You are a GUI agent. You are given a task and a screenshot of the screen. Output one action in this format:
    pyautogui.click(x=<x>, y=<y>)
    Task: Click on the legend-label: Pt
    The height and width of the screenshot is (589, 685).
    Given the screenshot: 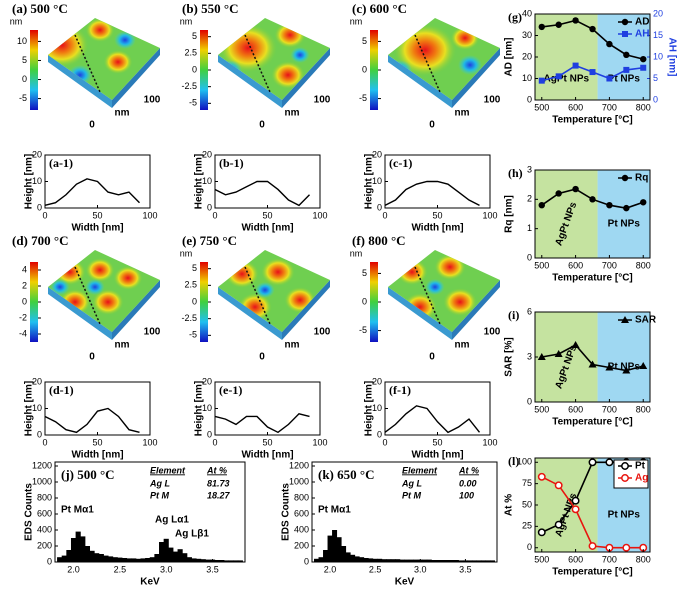 What is the action you would take?
    pyautogui.click(x=640, y=466)
    